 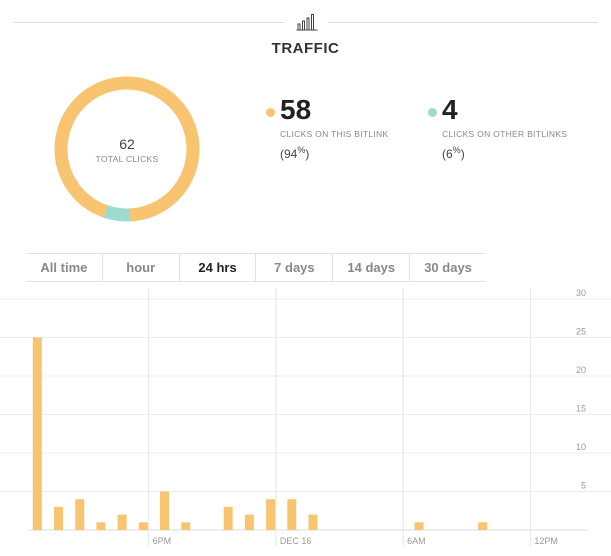 I want to click on y-tick-label: 30, so click(x=581, y=293).